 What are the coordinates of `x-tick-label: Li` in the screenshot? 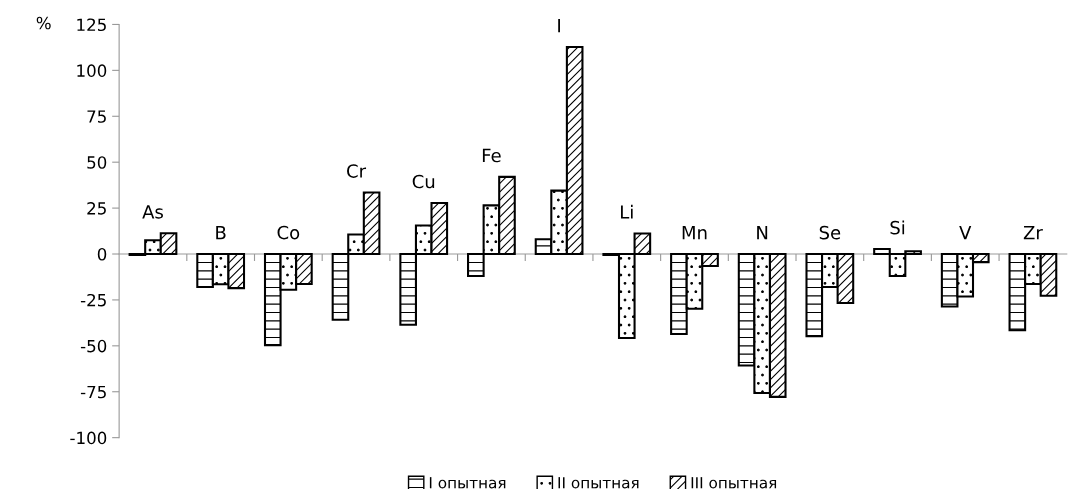 It's located at (627, 211).